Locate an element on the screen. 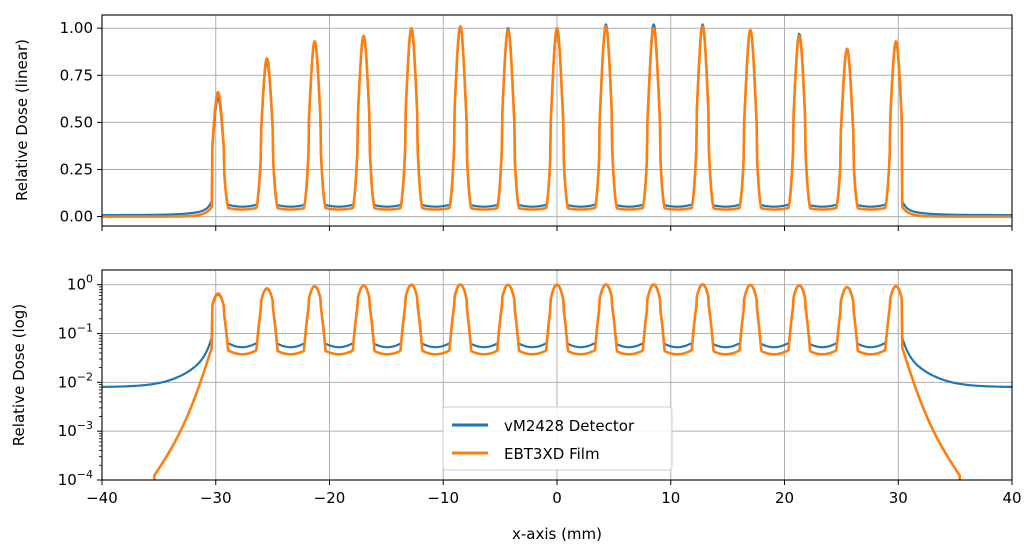 The image size is (1024, 545). bottom-x-tick-label: −20 is located at coordinates (330, 498).